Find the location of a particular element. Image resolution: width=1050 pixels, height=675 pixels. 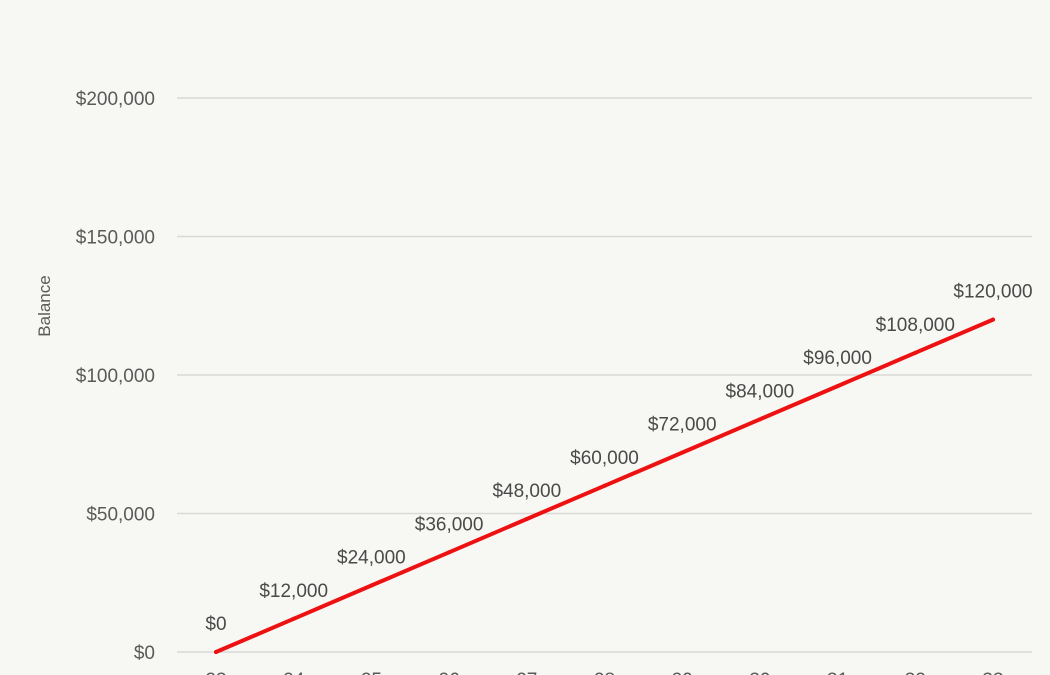

x-tick-label: 23 is located at coordinates (215, 672).